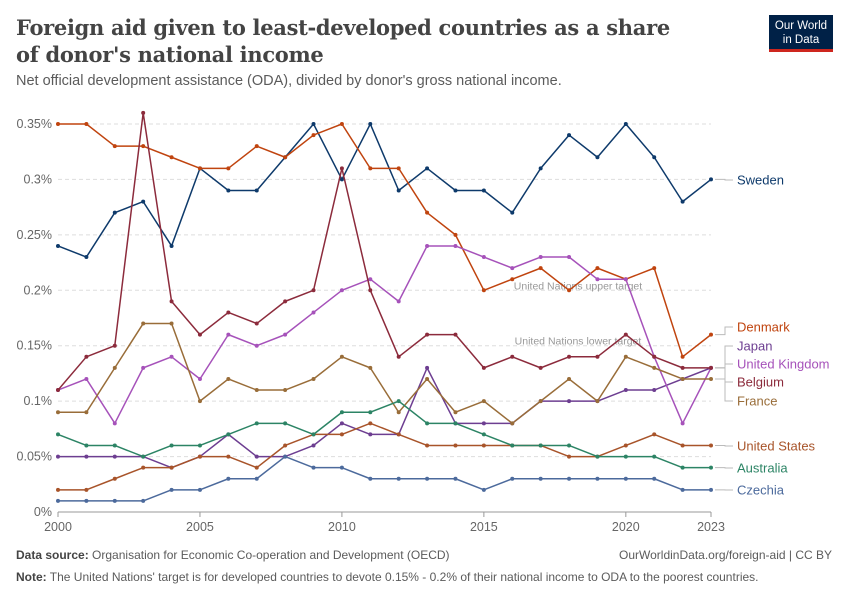 The height and width of the screenshot is (600, 850). Describe the element at coordinates (754, 346) in the screenshot. I see `series-label: Japan` at that location.